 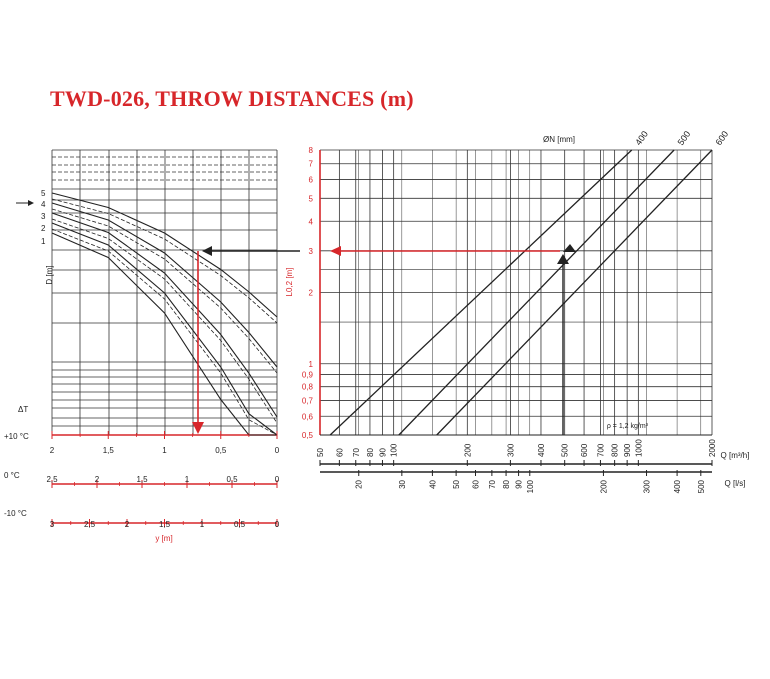 I want to click on right-ylabel: L0,2 [m], so click(x=289, y=282).